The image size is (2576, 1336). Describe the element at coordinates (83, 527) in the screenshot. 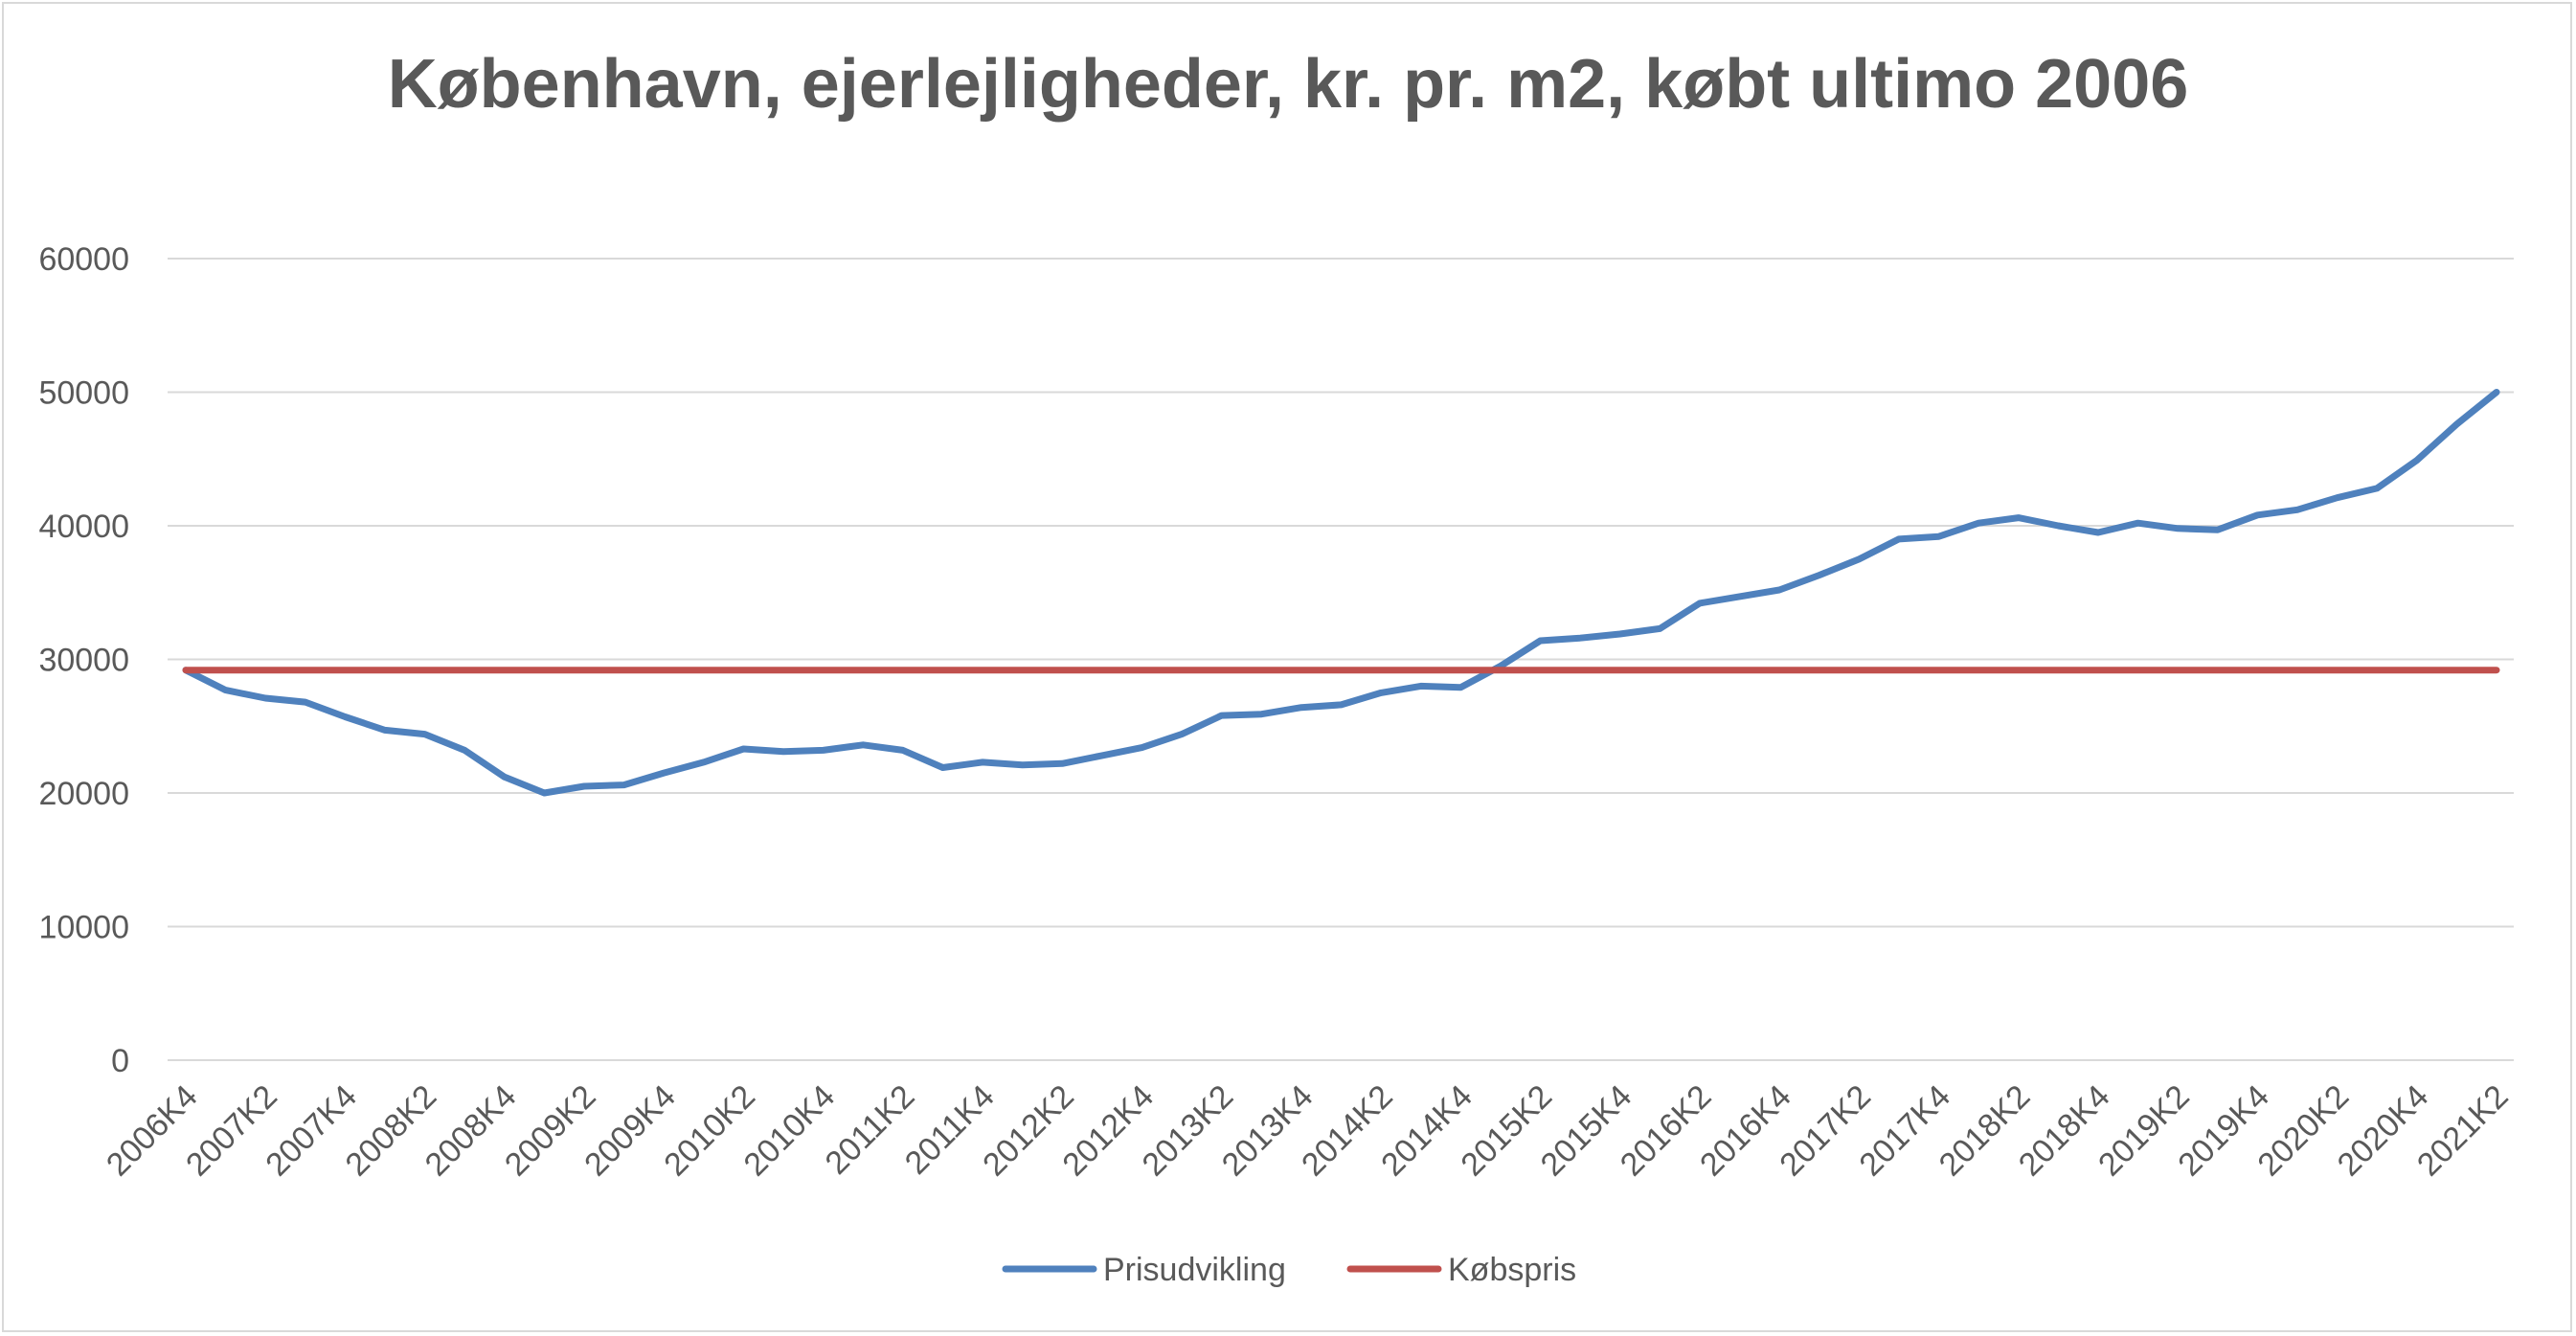

I see `y-tick-label: 40000` at that location.